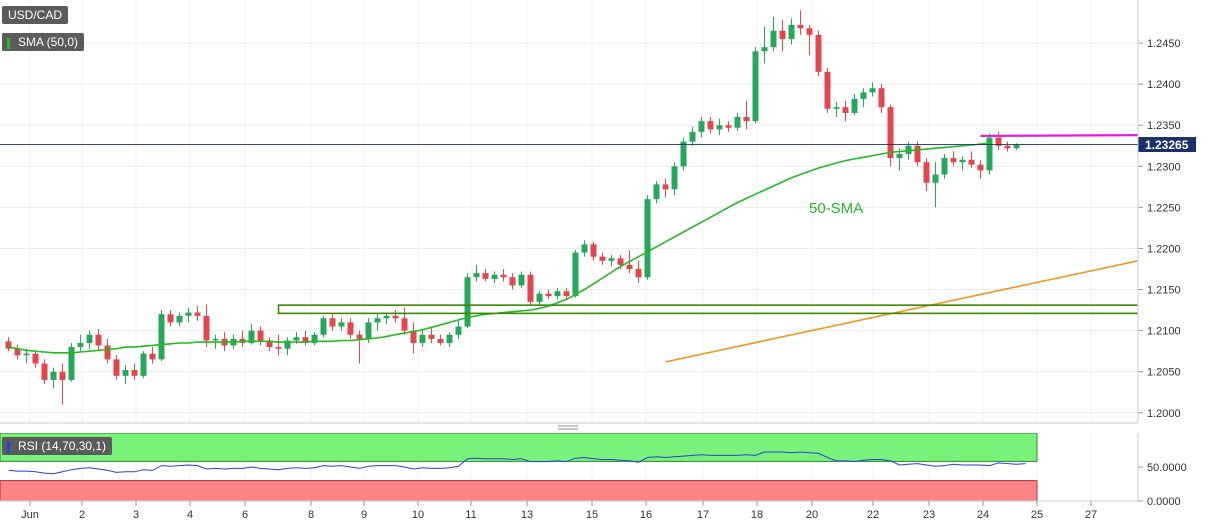 The image size is (1207, 526). I want to click on panel-splitter, so click(569, 428).